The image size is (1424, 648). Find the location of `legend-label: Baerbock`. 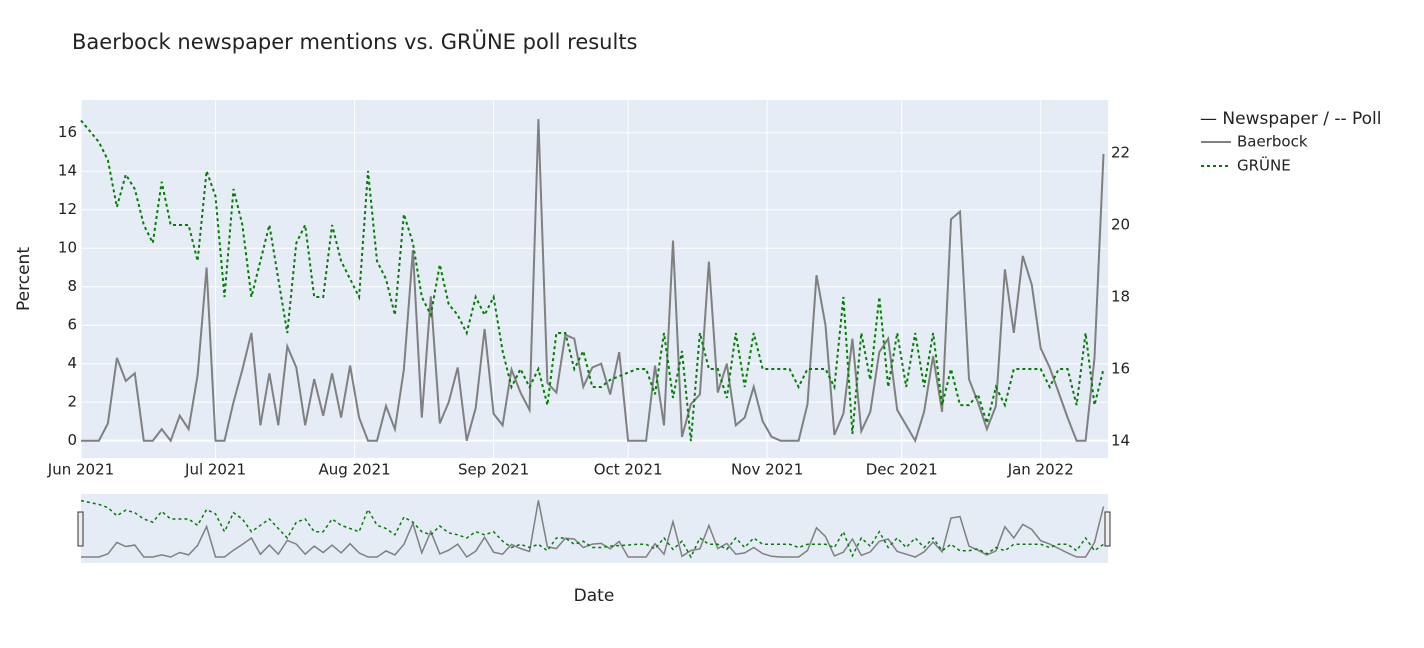

legend-label: Baerbock is located at coordinates (1272, 142).